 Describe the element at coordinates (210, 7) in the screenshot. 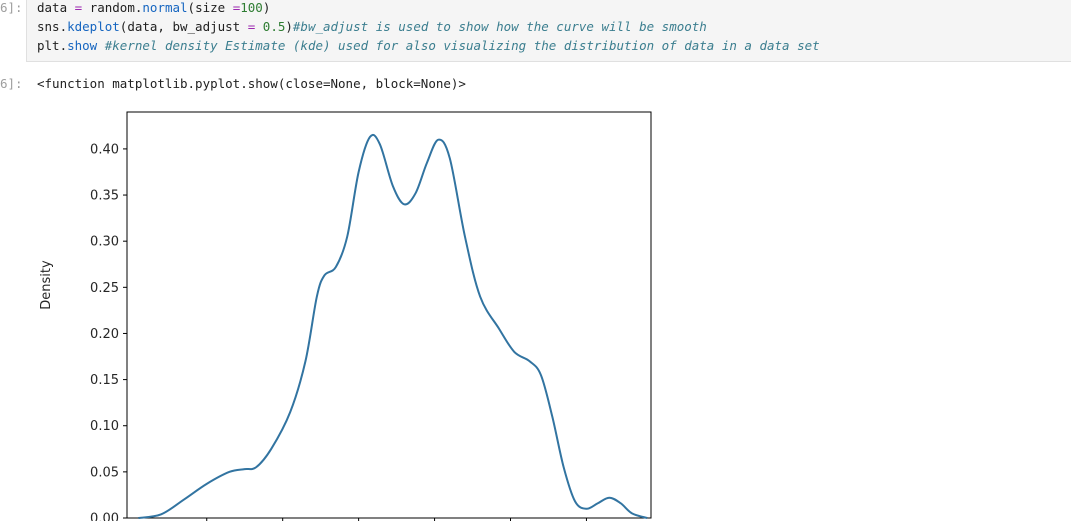

I see `code-token: (size` at that location.